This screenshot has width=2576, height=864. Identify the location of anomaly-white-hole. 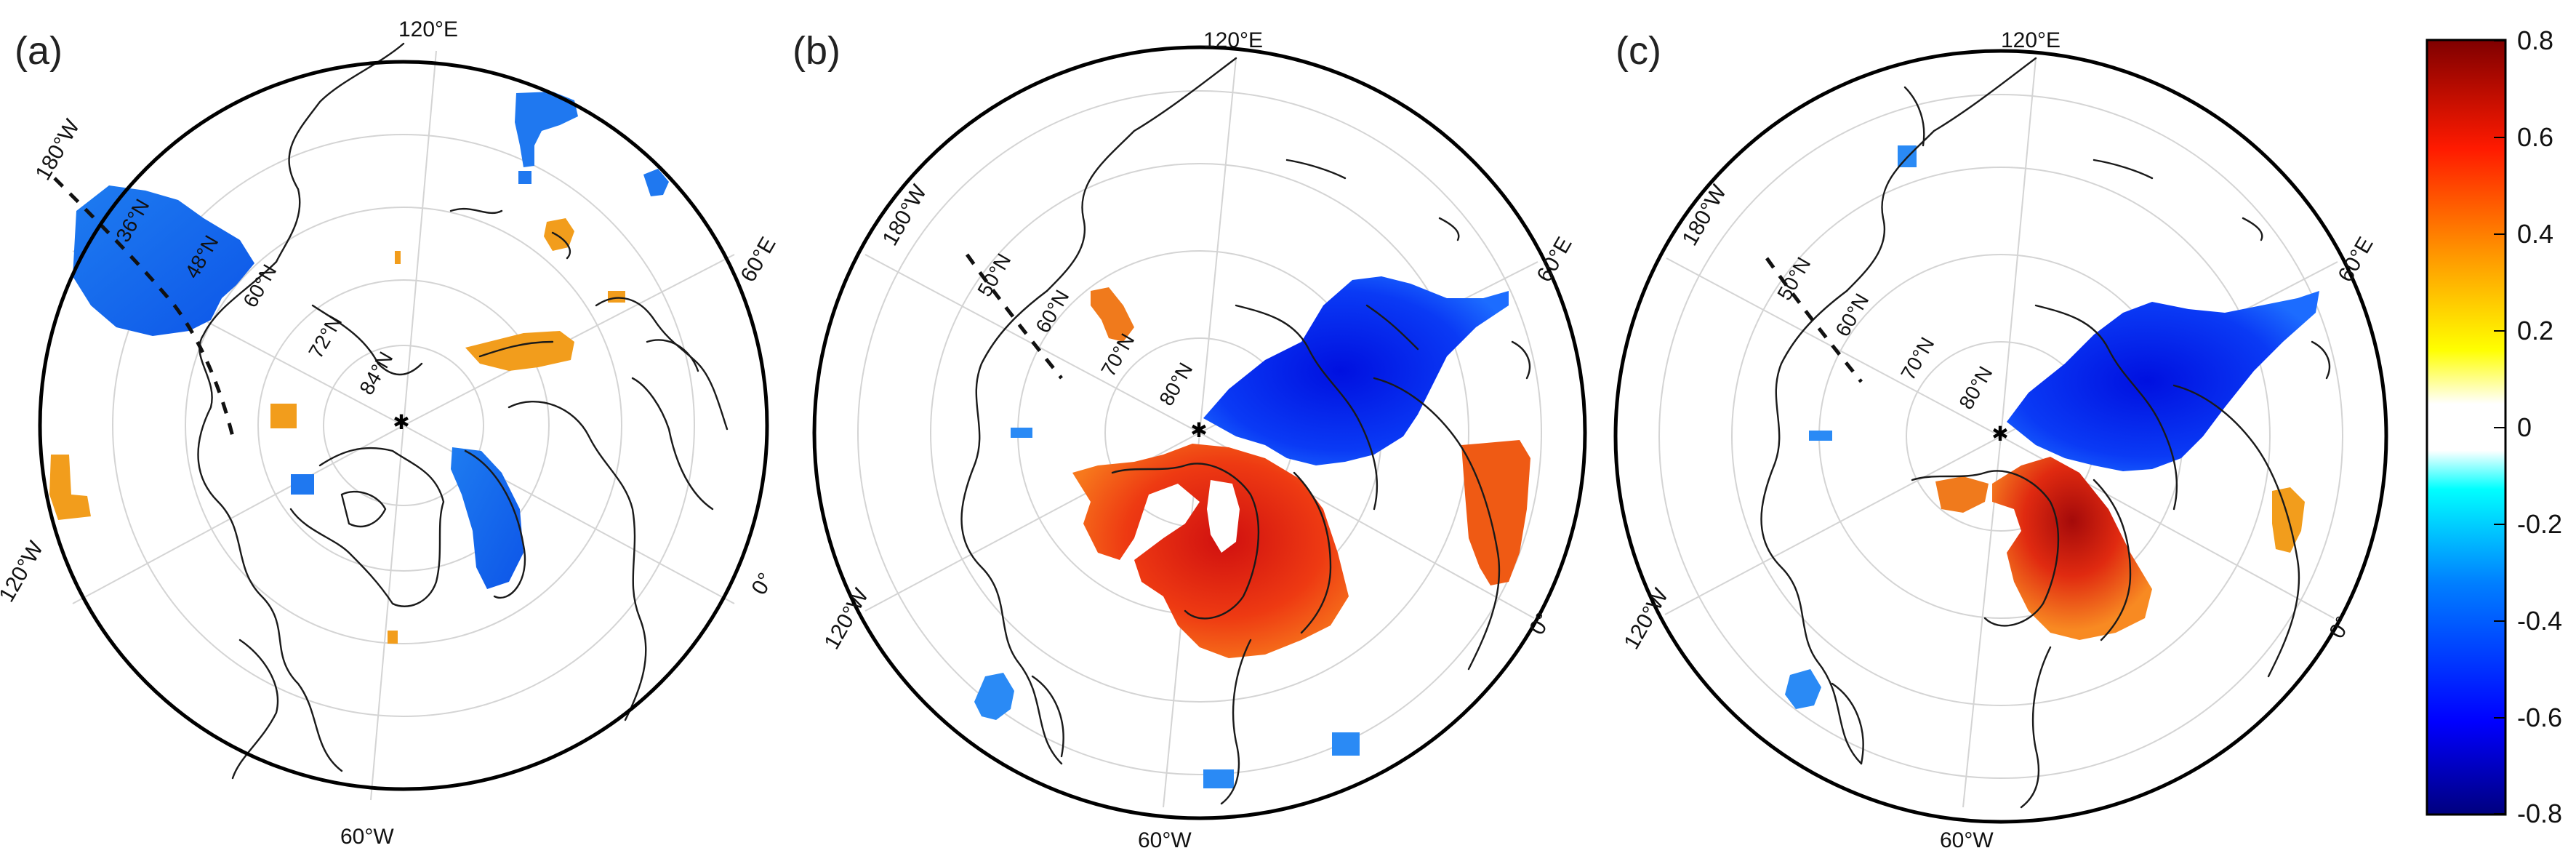
(1223, 516).